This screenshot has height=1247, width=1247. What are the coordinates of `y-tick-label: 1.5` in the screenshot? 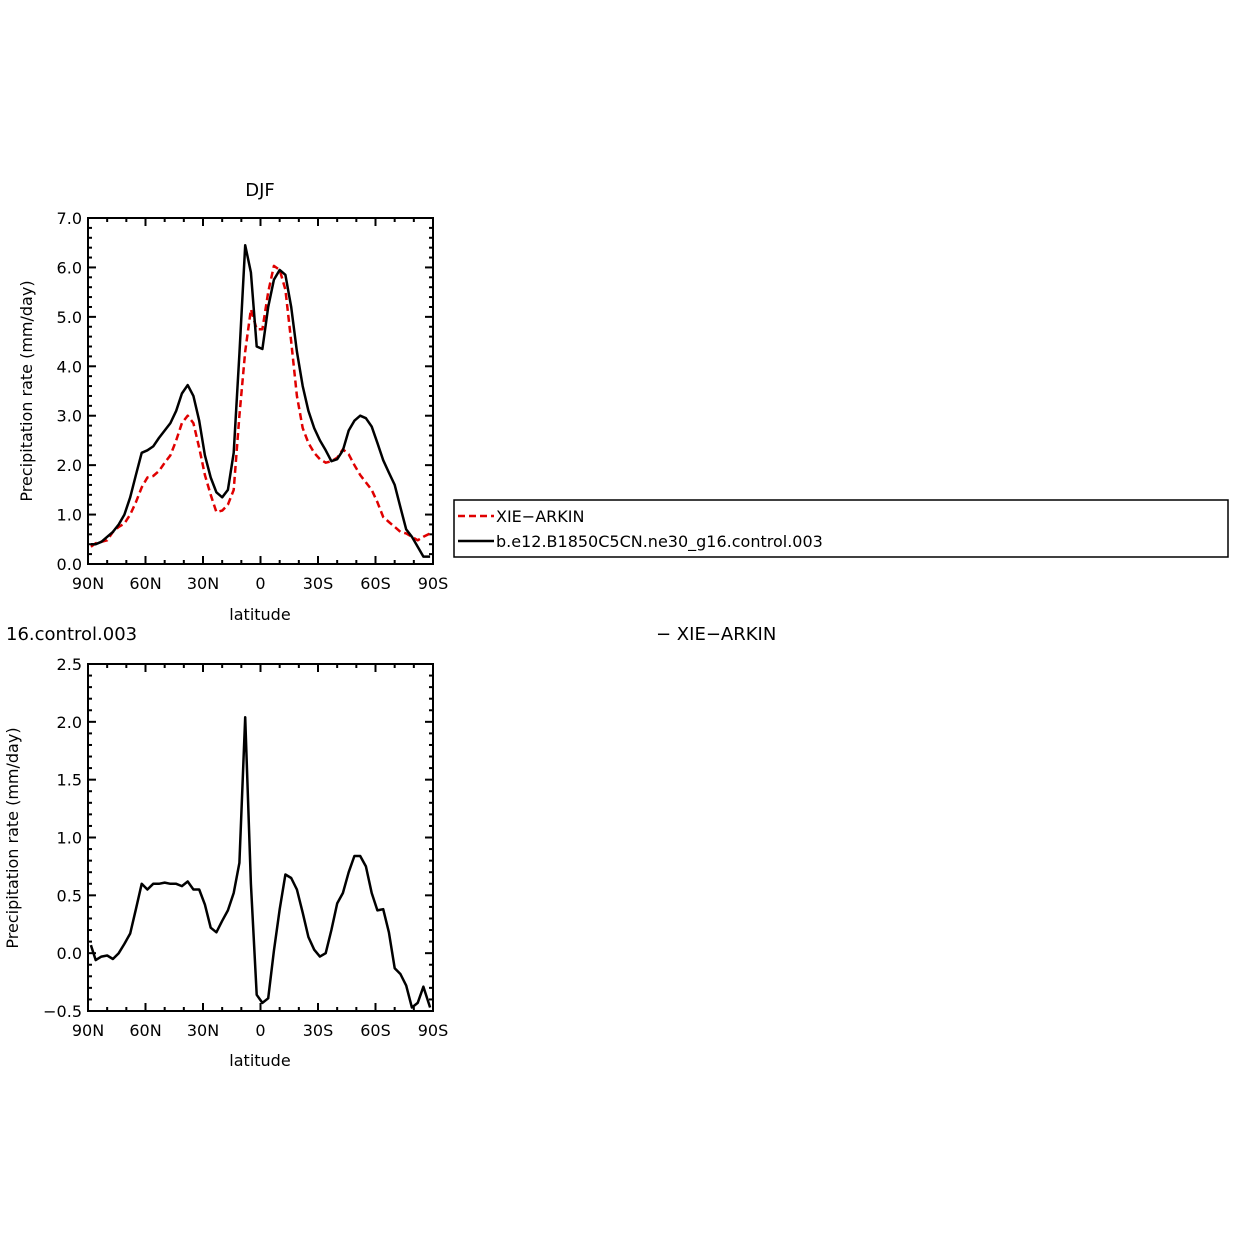 It's located at (69, 780).